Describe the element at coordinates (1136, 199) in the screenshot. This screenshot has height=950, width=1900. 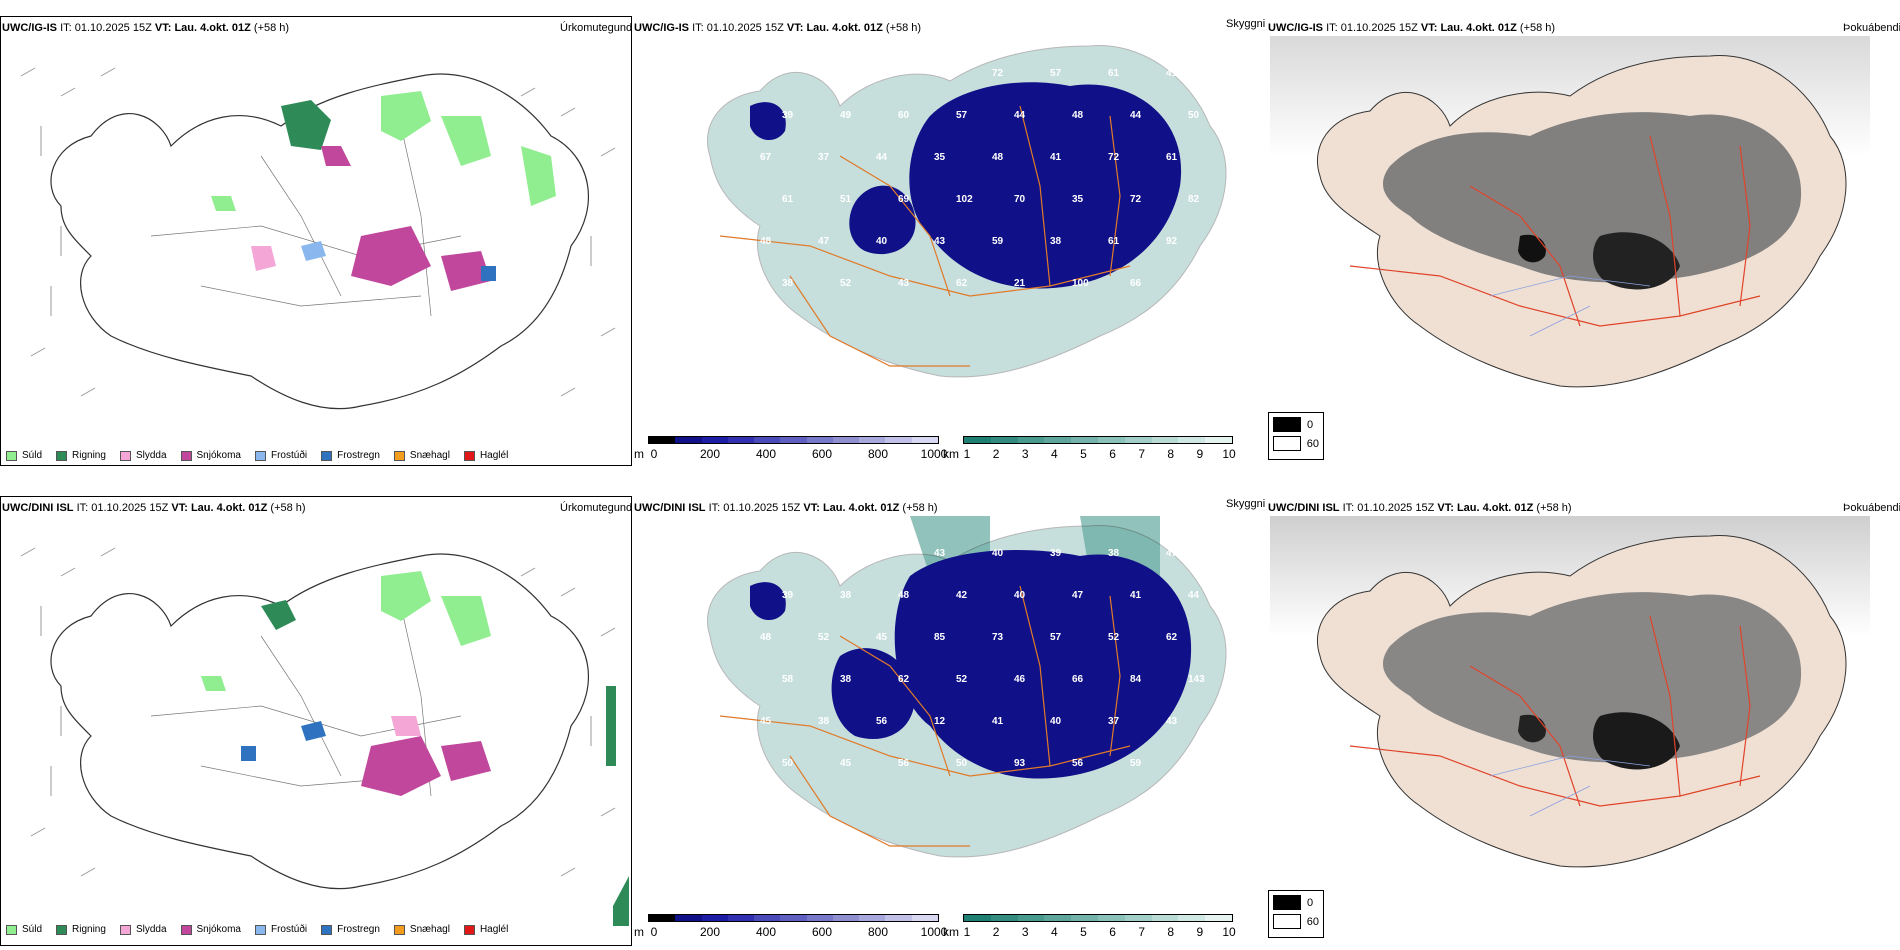
I see `cloud-base-value: 72` at that location.